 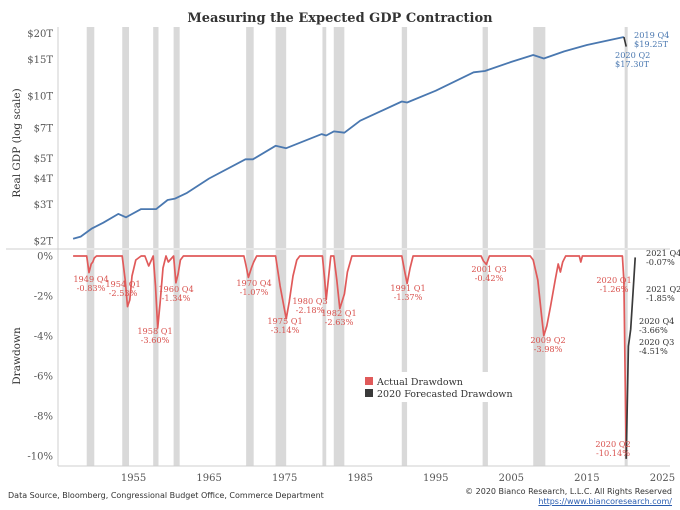 I want to click on top-y-tick-label: $5T, so click(x=44, y=159).